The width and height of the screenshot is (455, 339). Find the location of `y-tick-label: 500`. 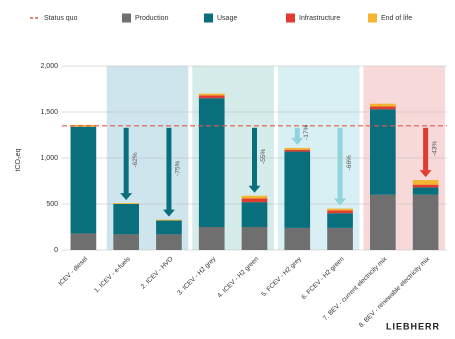

y-tick-label: 500 is located at coordinates (52, 204).